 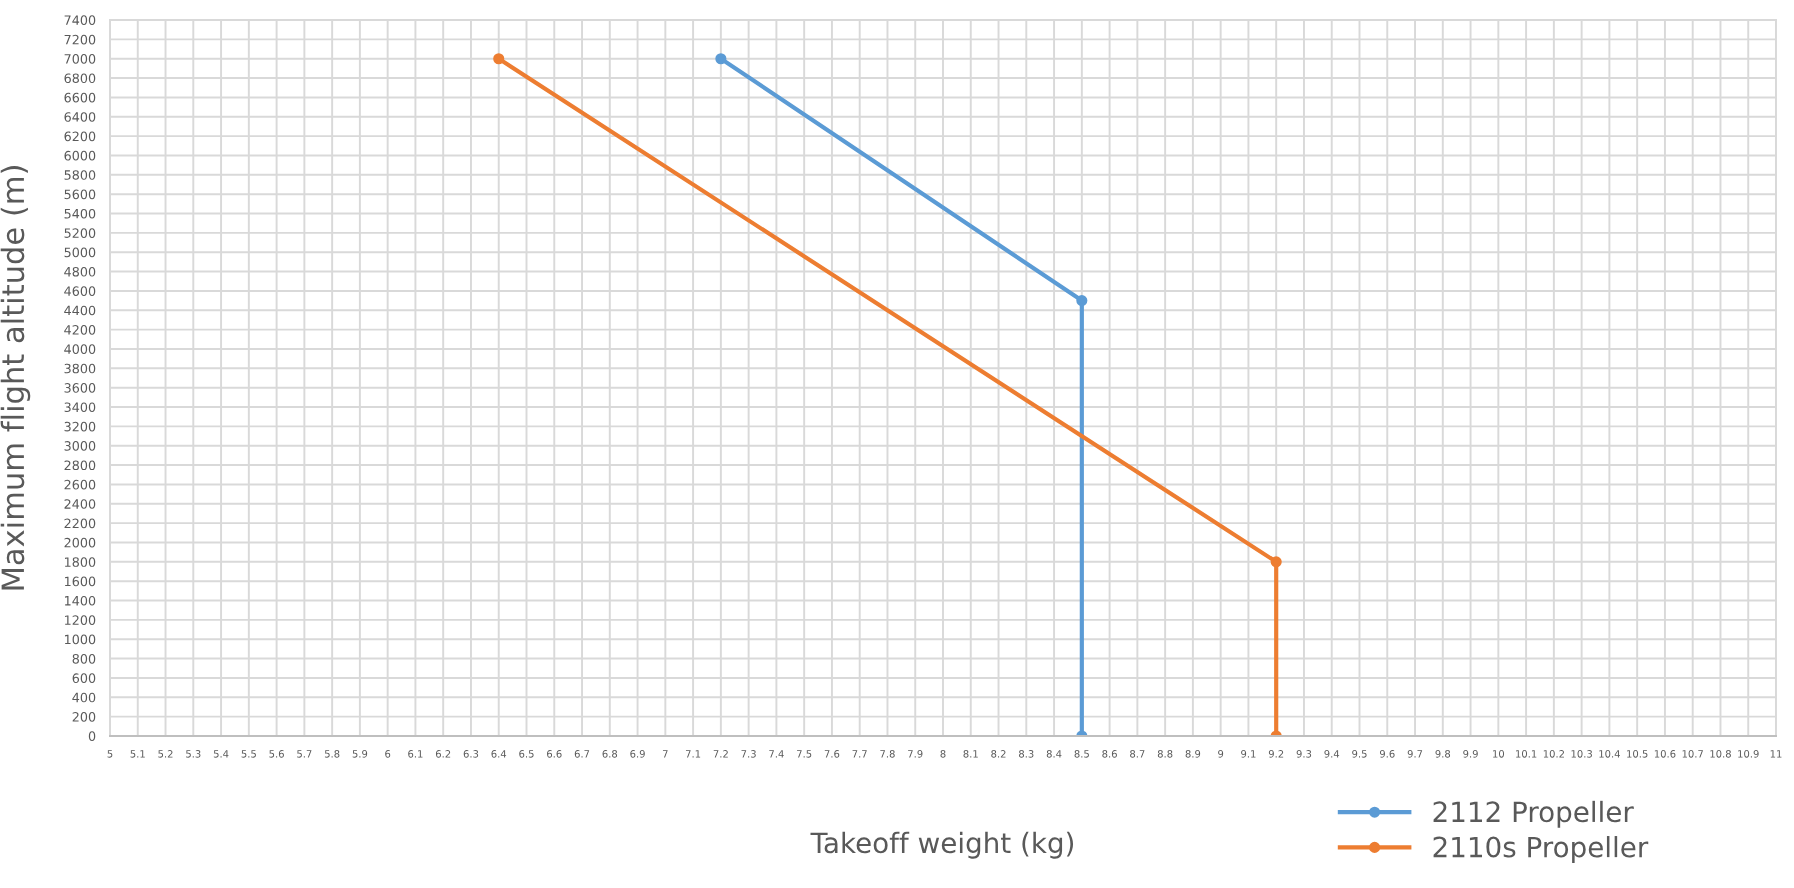 I want to click on legend-label: 2110s Propeller, so click(x=1541, y=849).